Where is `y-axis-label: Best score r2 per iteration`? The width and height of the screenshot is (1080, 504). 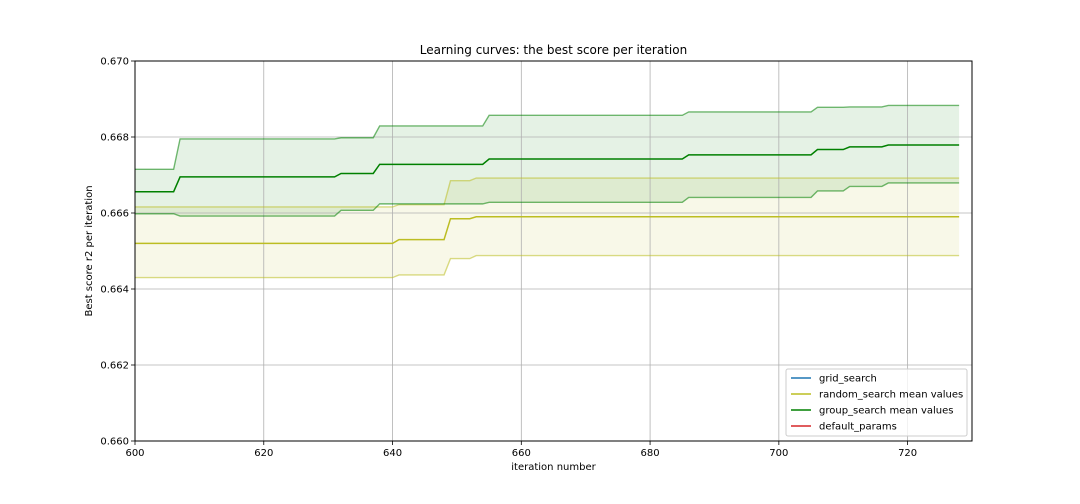
y-axis-label: Best score r2 per iteration is located at coordinates (89, 250).